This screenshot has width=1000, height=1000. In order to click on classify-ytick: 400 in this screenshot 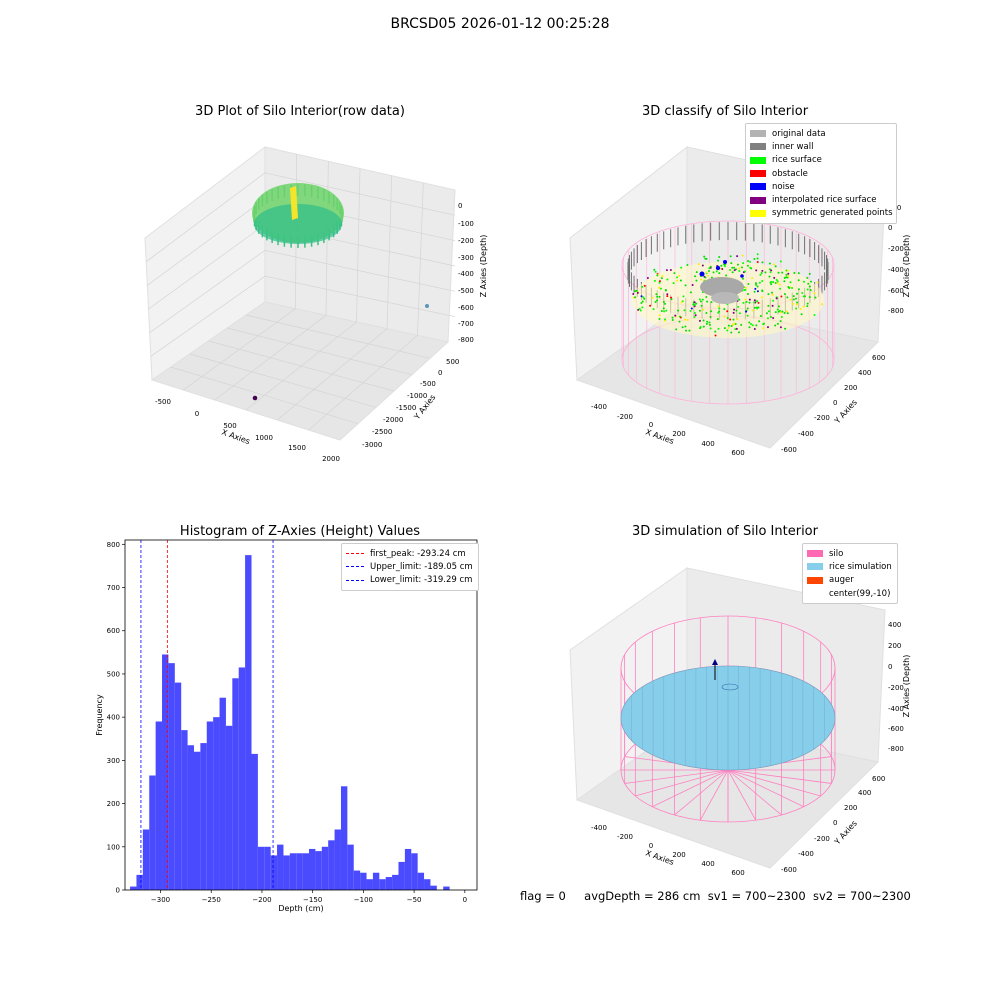, I will do `click(864, 373)`.